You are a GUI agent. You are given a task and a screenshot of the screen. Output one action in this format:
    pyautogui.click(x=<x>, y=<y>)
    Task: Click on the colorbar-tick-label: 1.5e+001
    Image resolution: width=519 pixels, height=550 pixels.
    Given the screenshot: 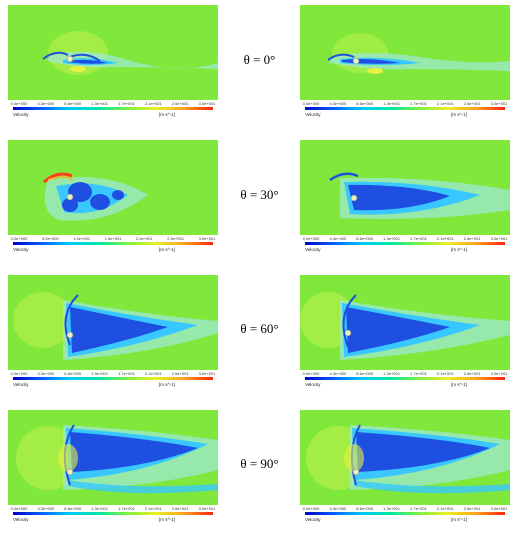 What is the action you would take?
    pyautogui.click(x=113, y=238)
    